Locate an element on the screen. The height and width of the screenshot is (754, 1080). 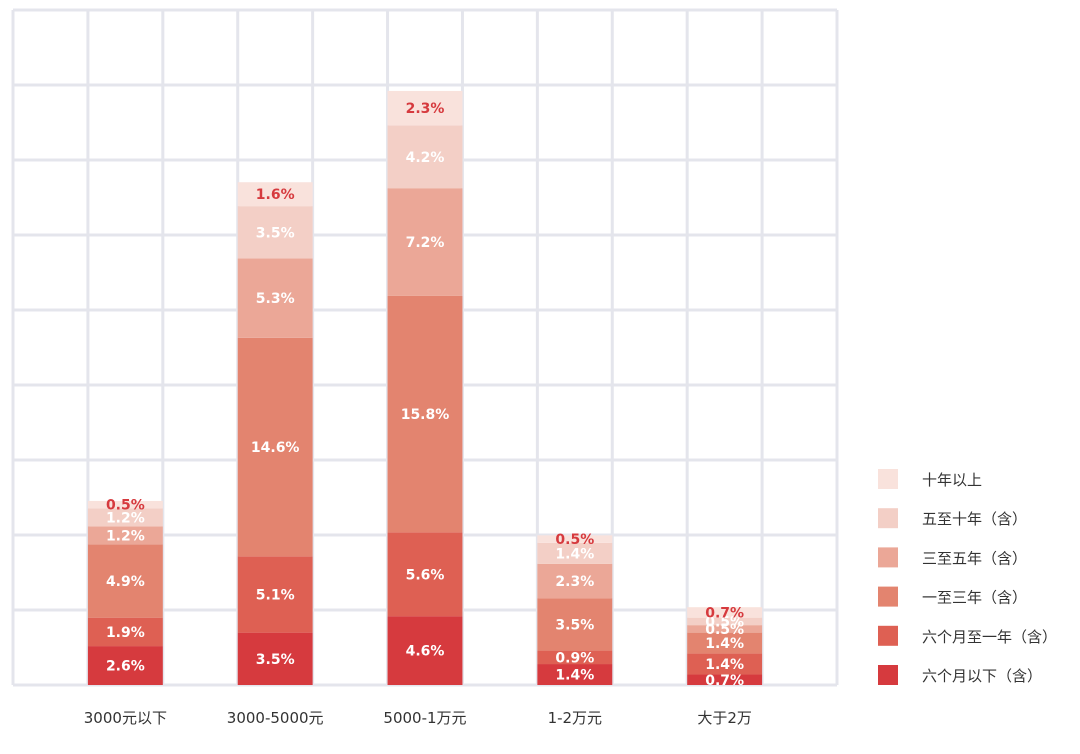
data-label: 4.9% is located at coordinates (125, 582).